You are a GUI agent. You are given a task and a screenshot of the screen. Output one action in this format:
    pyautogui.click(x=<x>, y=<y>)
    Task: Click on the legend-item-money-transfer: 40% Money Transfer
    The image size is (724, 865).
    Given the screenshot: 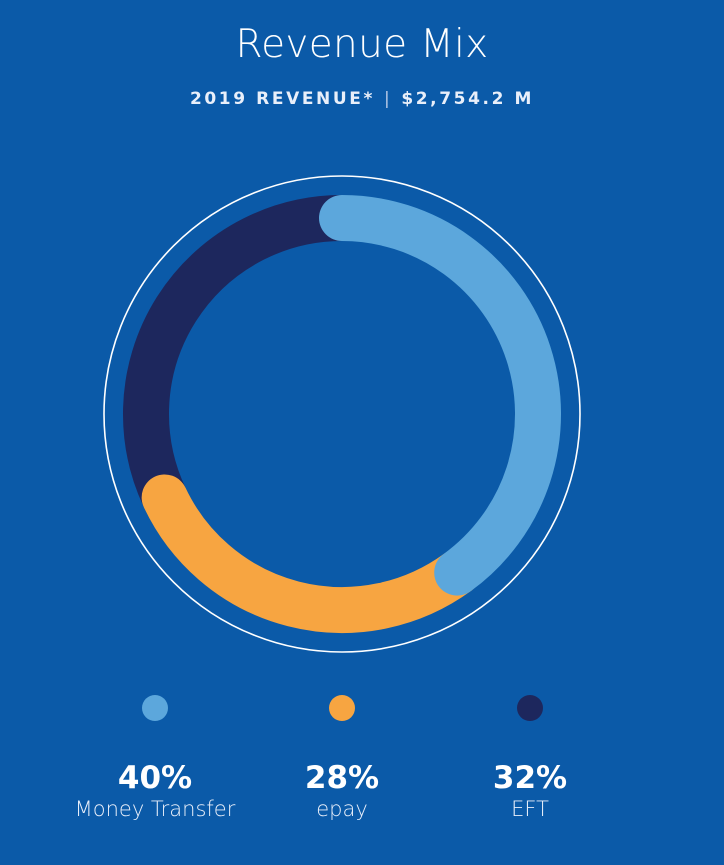 What is the action you would take?
    pyautogui.click(x=155, y=758)
    